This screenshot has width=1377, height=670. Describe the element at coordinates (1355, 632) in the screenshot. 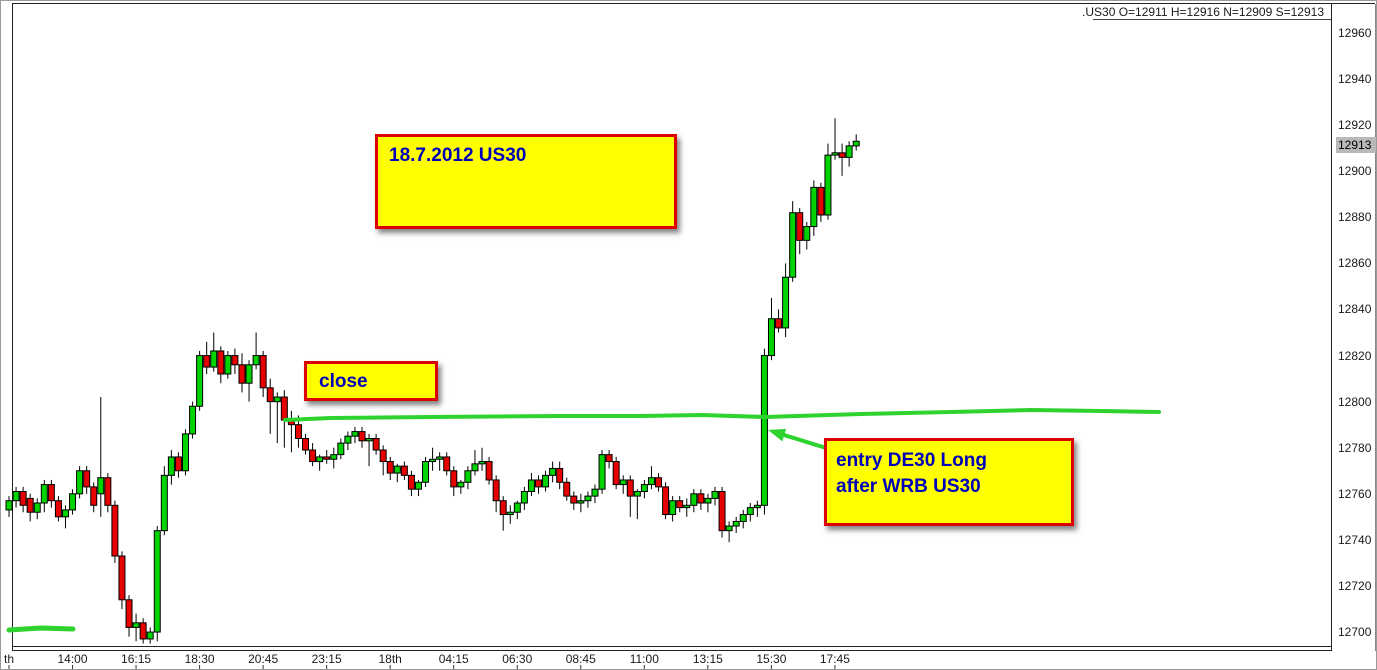

I see `price-axis-label: 12700` at that location.